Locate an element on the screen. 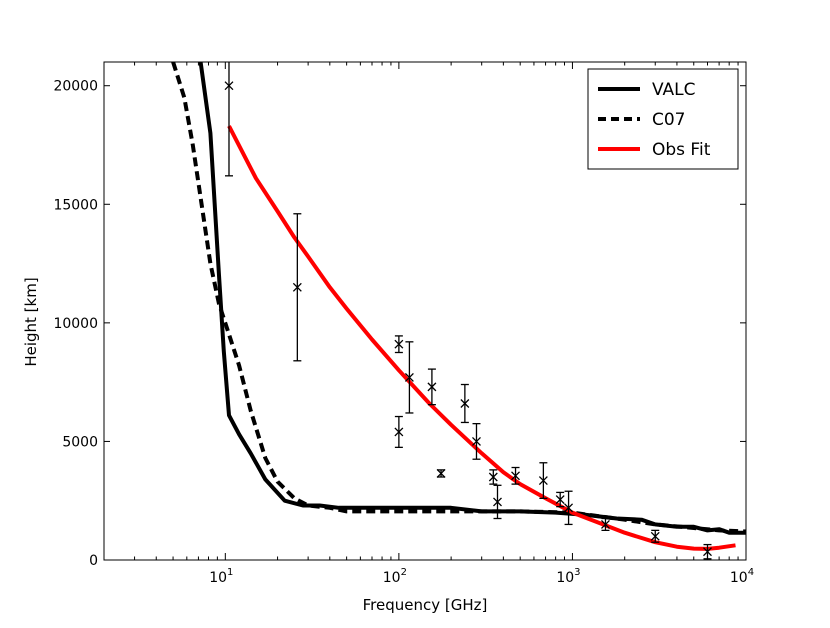  x-tick-label: 10² is located at coordinates (395, 576).